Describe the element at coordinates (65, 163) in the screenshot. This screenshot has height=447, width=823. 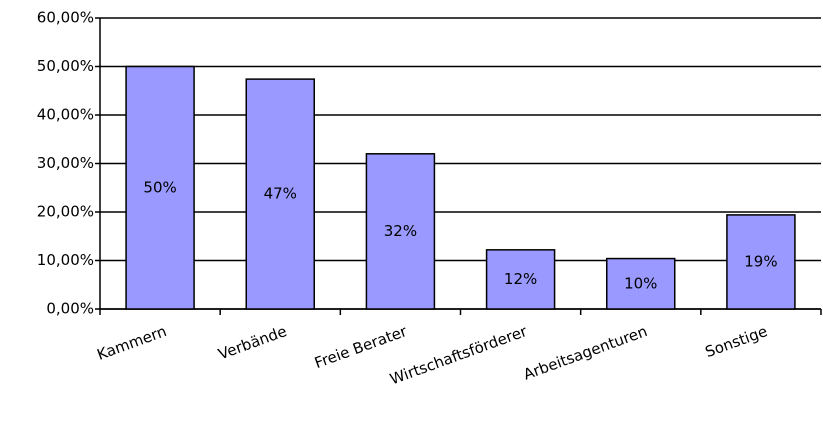
I see `y-tick-label: 30,00%` at that location.